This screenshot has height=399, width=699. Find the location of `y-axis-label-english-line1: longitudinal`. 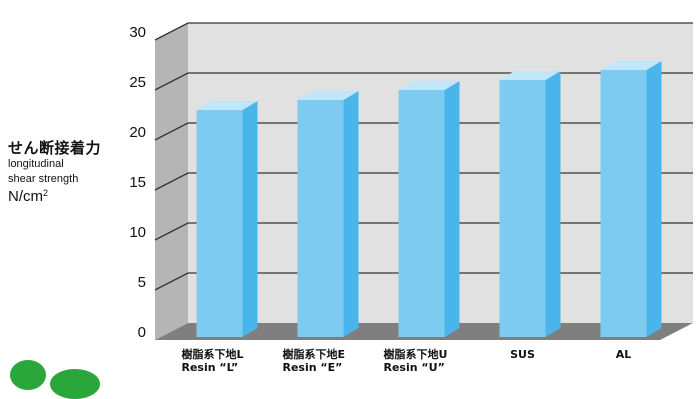

y-axis-label-english-line1: longitudinal is located at coordinates (36, 164).